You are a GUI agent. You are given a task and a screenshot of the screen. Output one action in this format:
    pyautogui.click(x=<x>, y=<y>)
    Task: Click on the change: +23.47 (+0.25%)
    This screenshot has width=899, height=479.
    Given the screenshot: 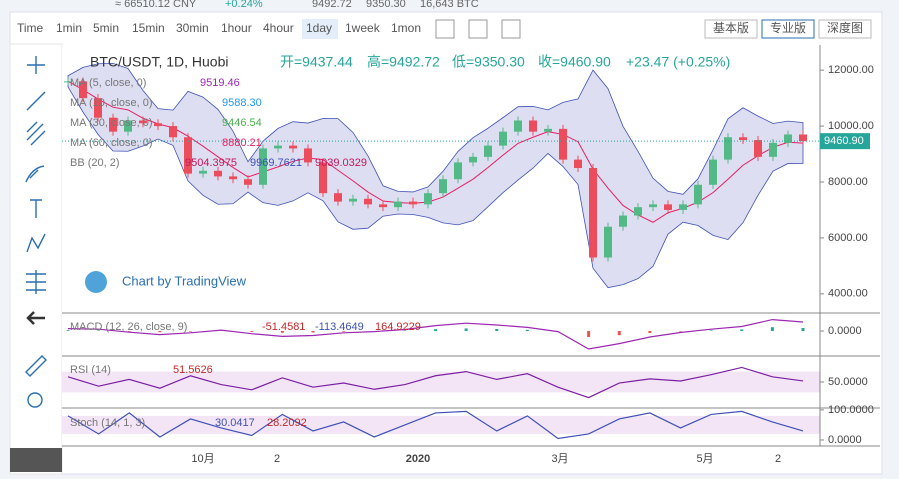 What is the action you would take?
    pyautogui.click(x=678, y=62)
    